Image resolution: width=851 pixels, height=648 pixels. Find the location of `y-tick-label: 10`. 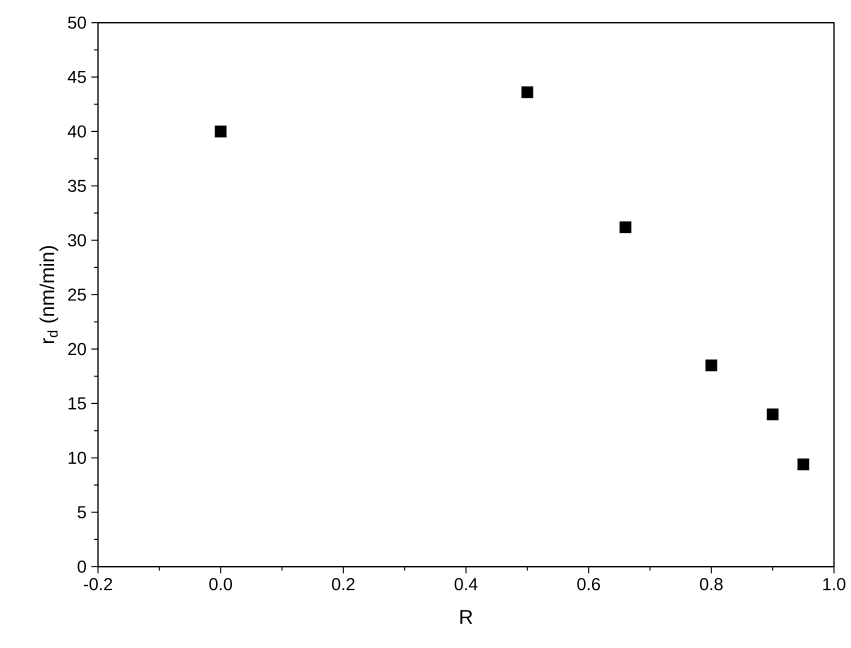

y-tick-label: 10 is located at coordinates (77, 458).